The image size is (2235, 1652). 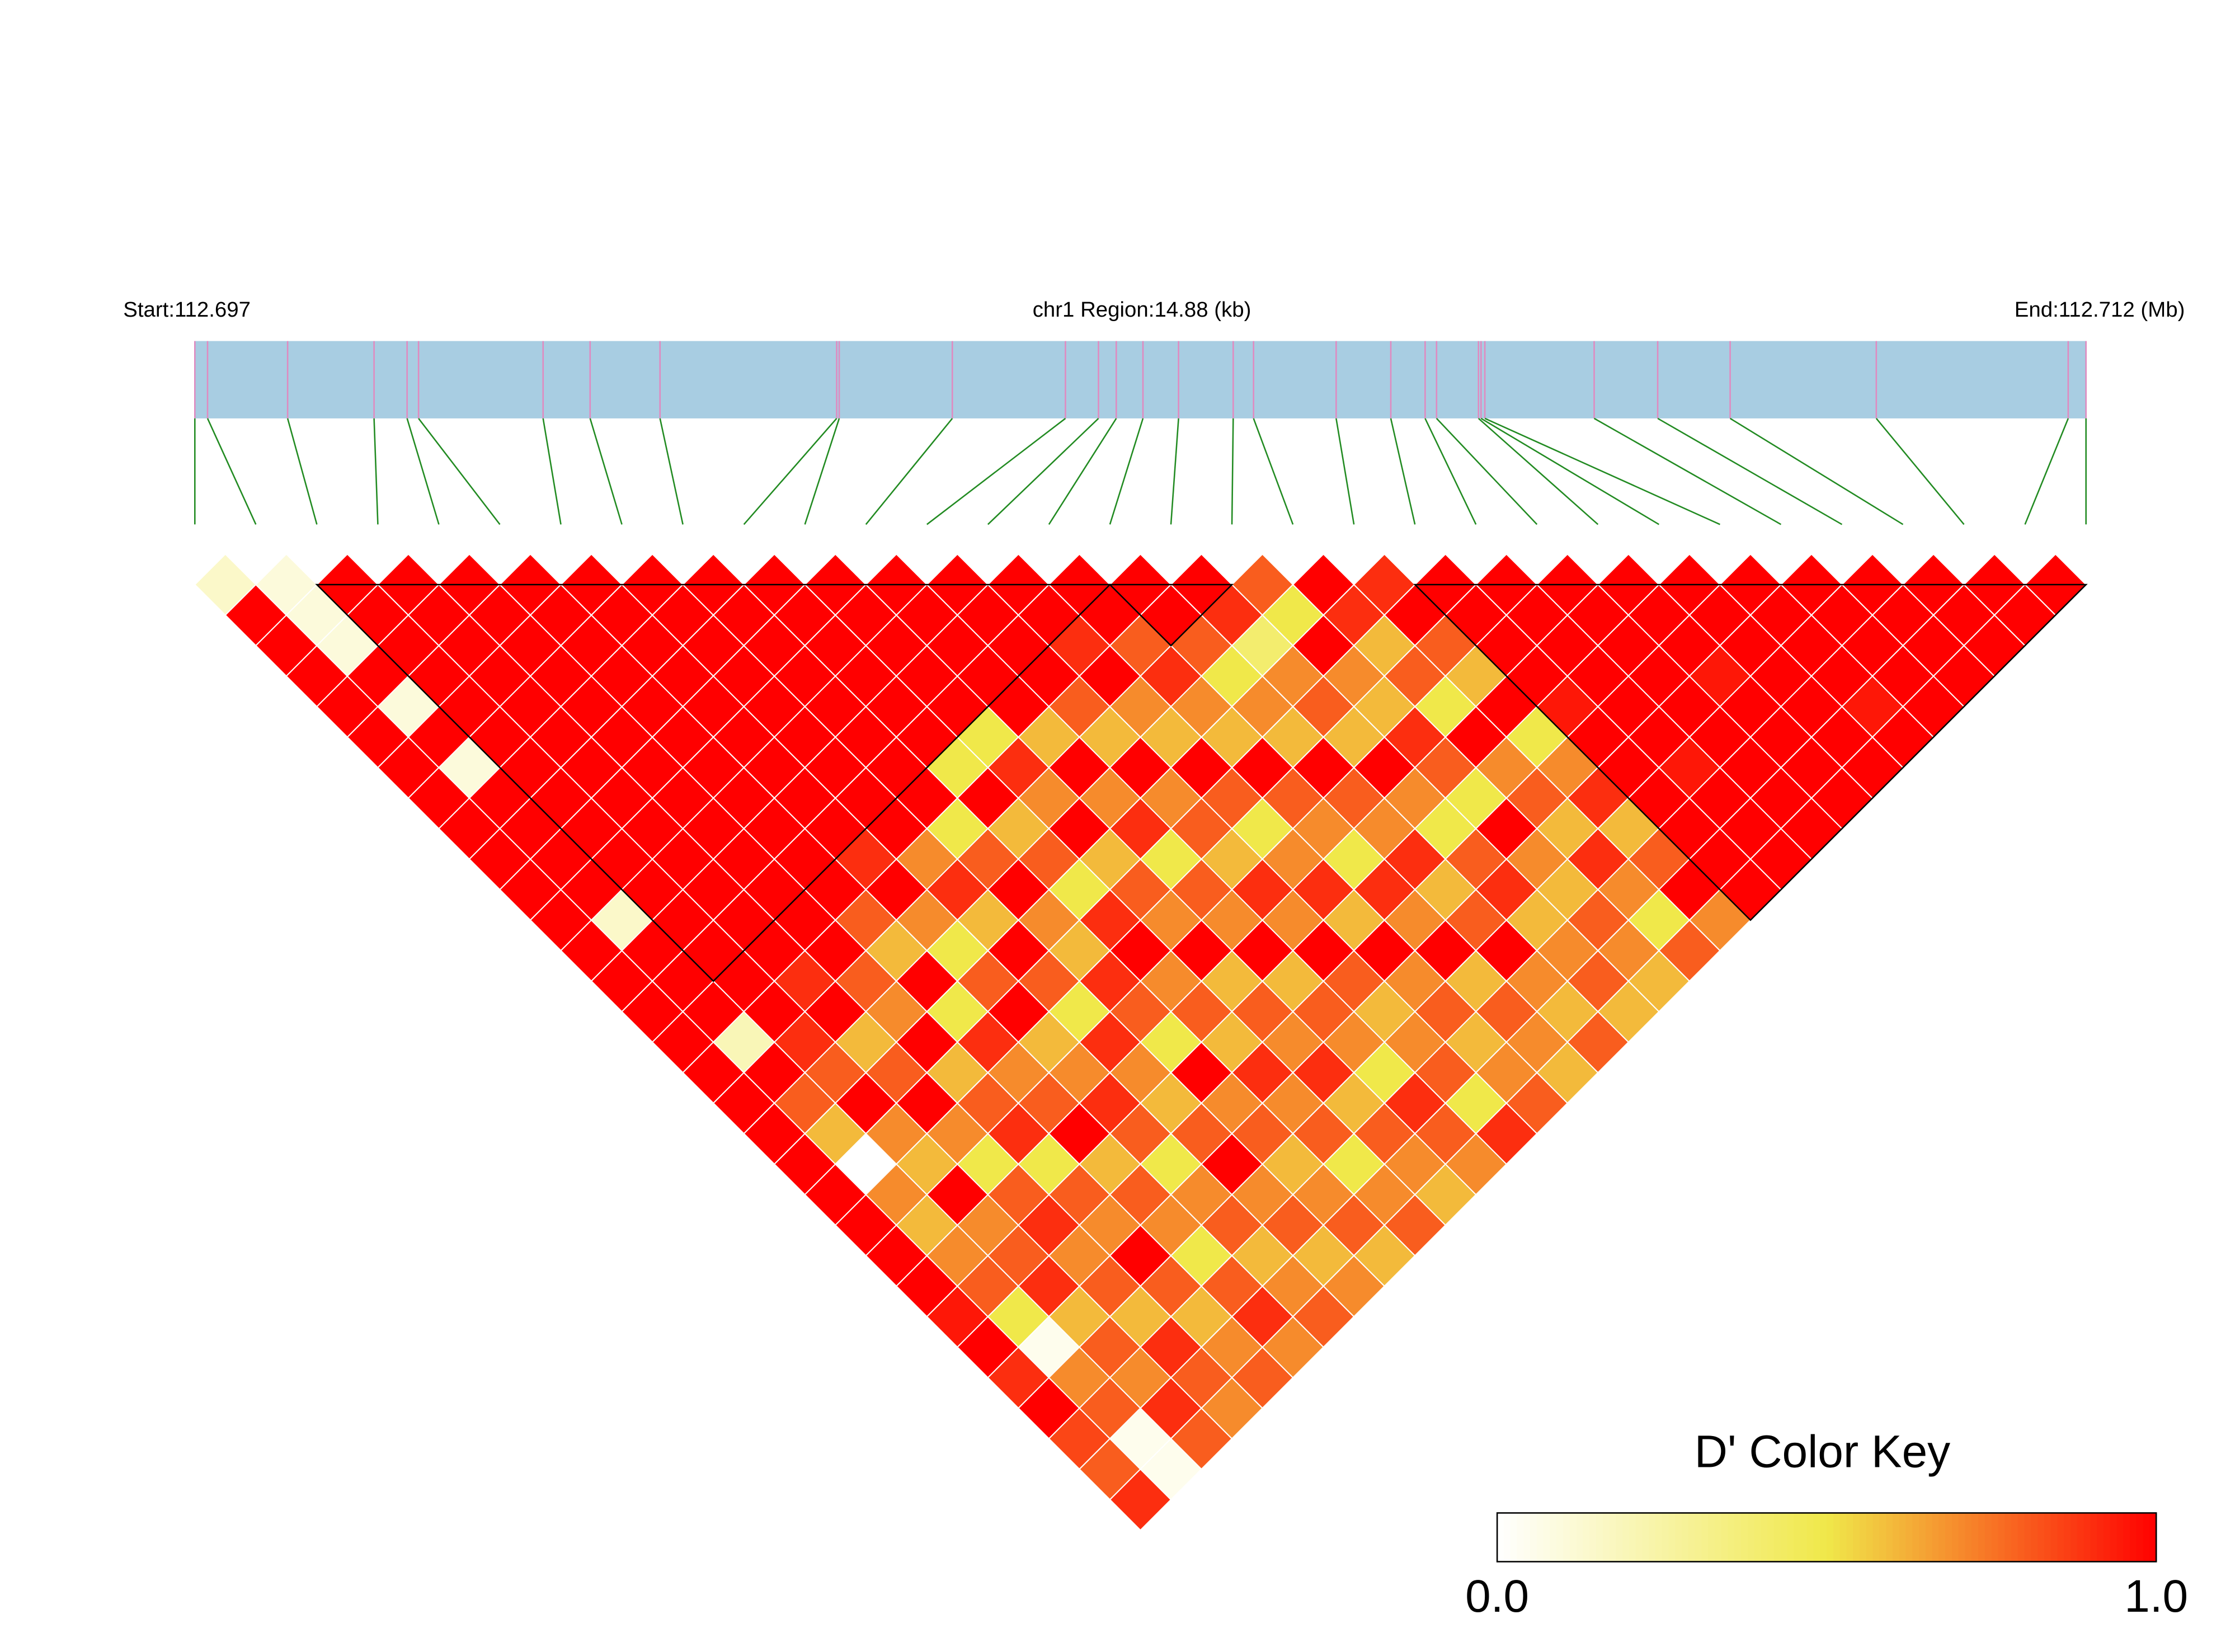 What do you see at coordinates (1142, 310) in the screenshot?
I see `region-label: chr1 Region:14.88 (kb)` at bounding box center [1142, 310].